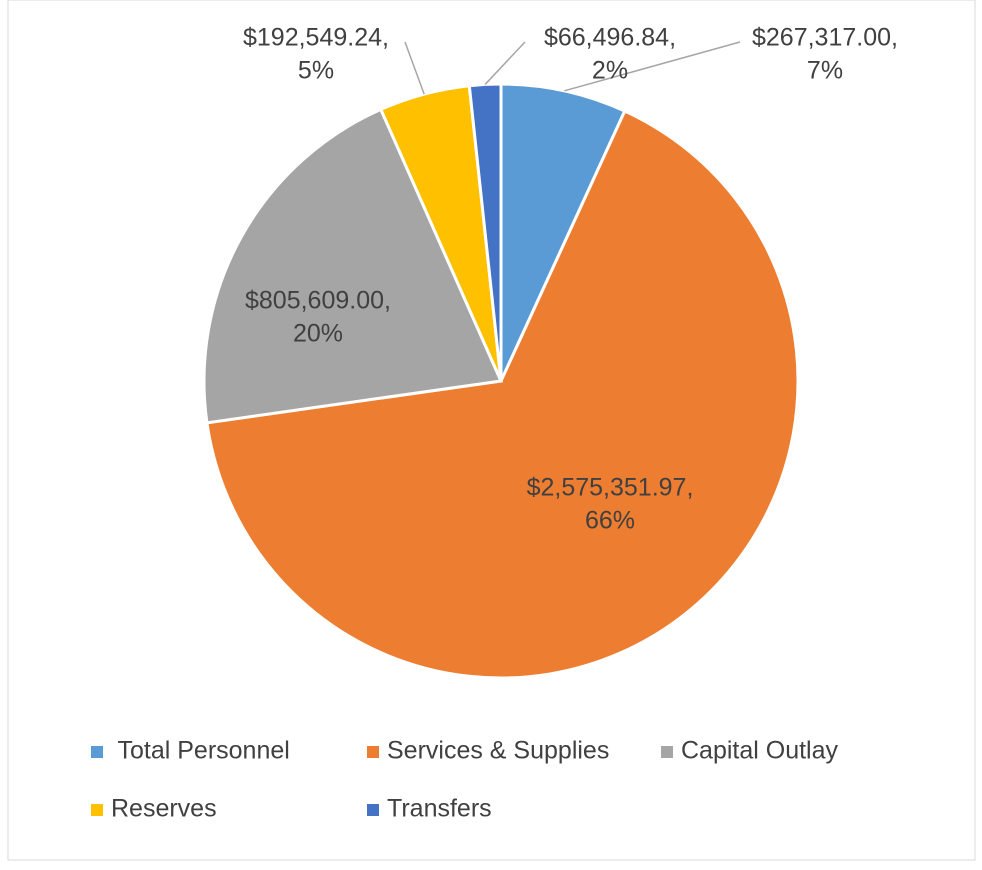 This screenshot has width=982, height=870. I want to click on data-label: 5%, so click(316, 71).